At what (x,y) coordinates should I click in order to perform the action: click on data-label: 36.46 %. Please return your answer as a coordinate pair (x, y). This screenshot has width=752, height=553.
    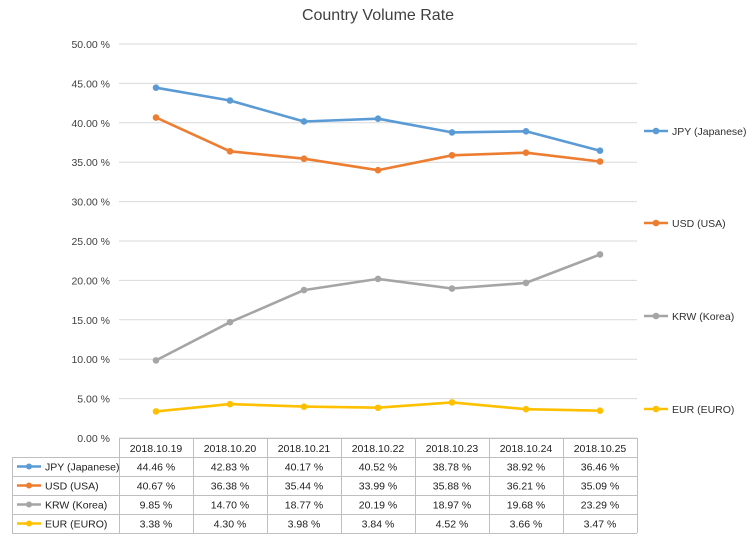
    Looking at the image, I should click on (600, 468).